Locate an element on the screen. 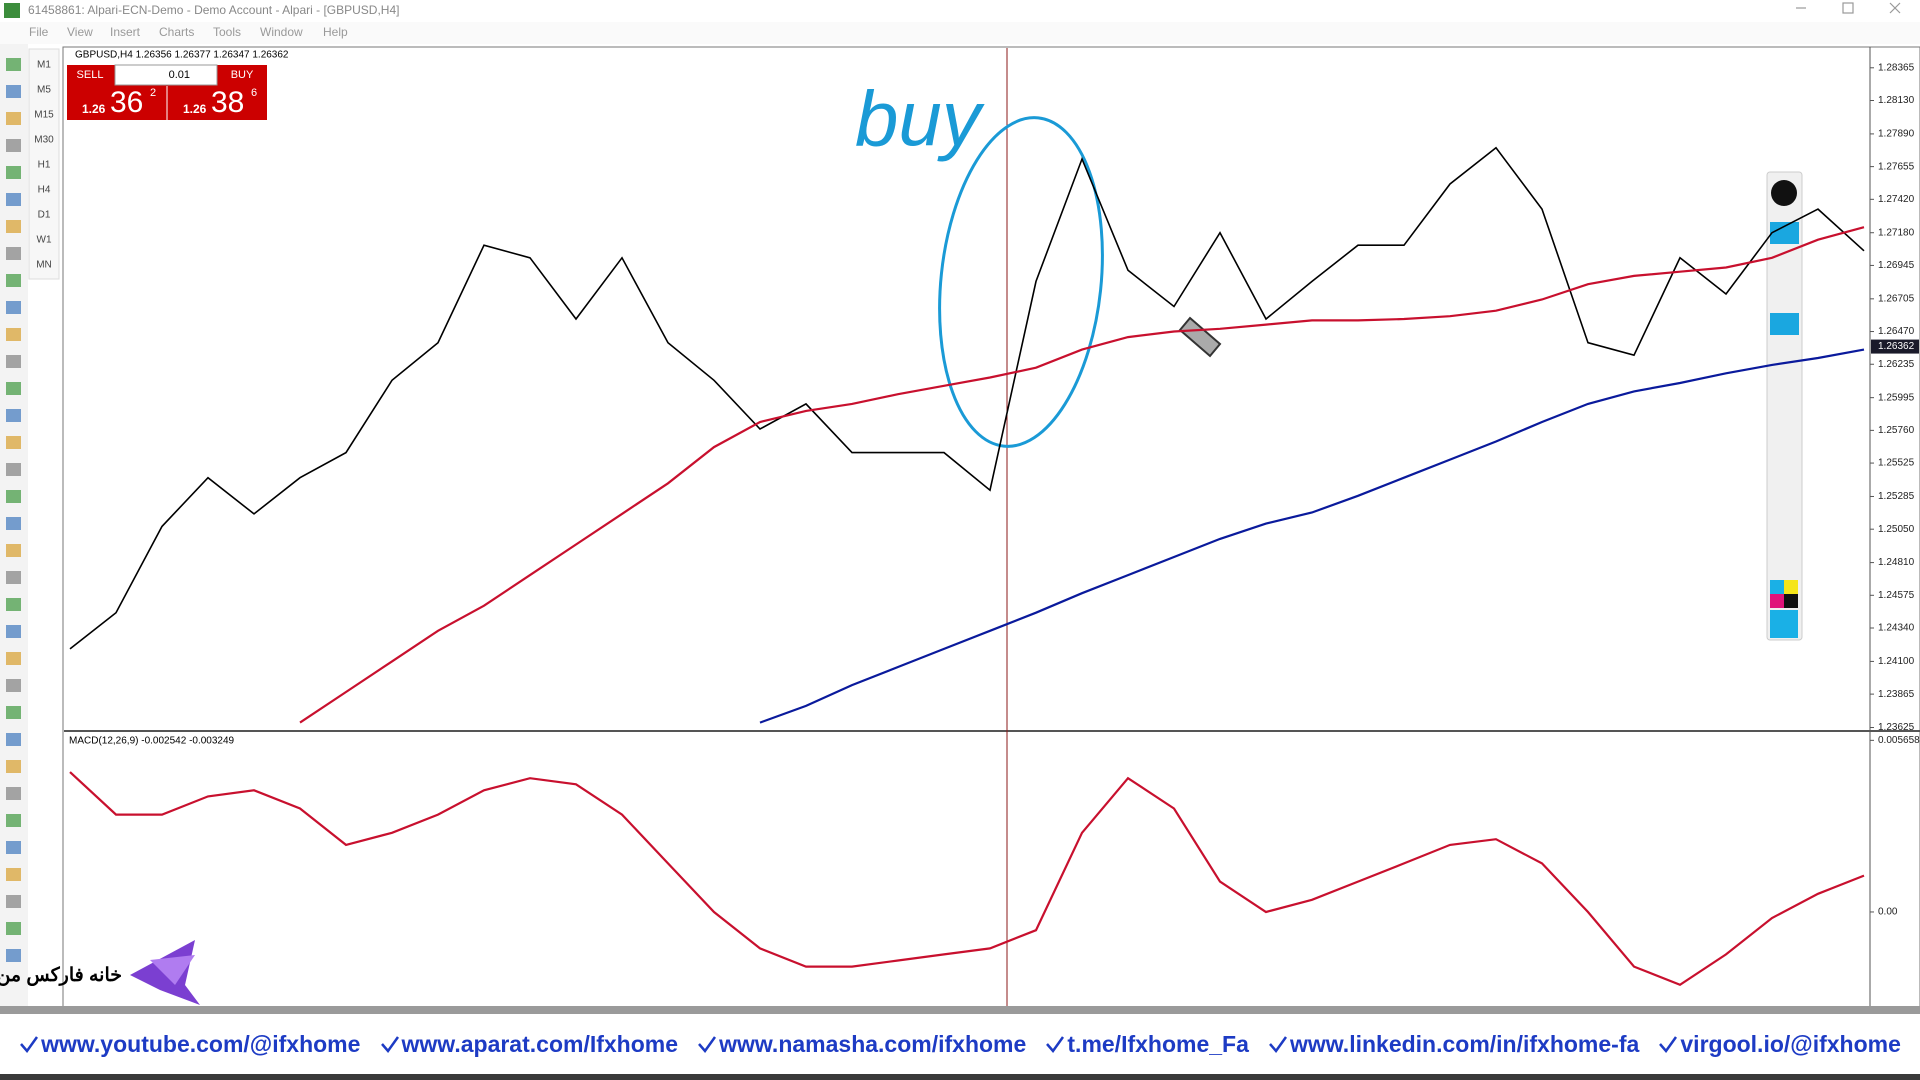 This screenshot has height=1080, width=1920. timeframe-button: M5 is located at coordinates (44, 90).